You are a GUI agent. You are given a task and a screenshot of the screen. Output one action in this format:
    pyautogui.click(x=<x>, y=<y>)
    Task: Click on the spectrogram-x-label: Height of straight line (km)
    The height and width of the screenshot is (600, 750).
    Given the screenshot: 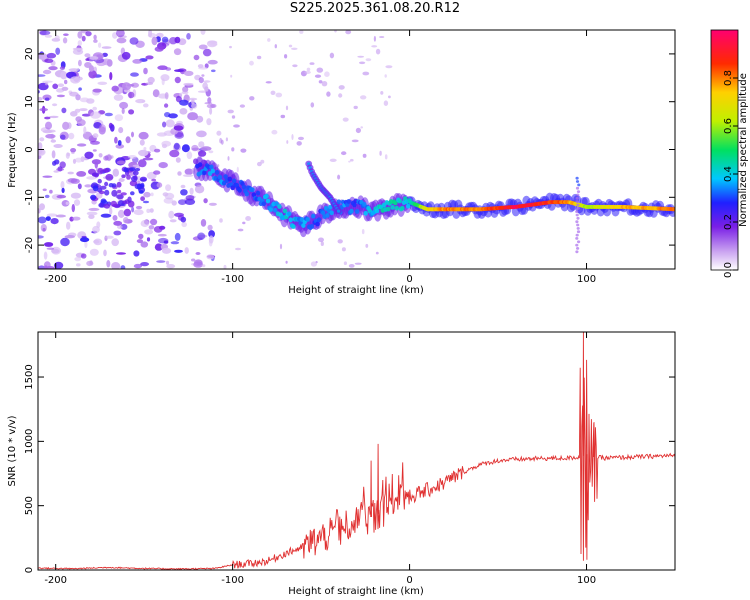 What is the action you would take?
    pyautogui.click(x=356, y=290)
    